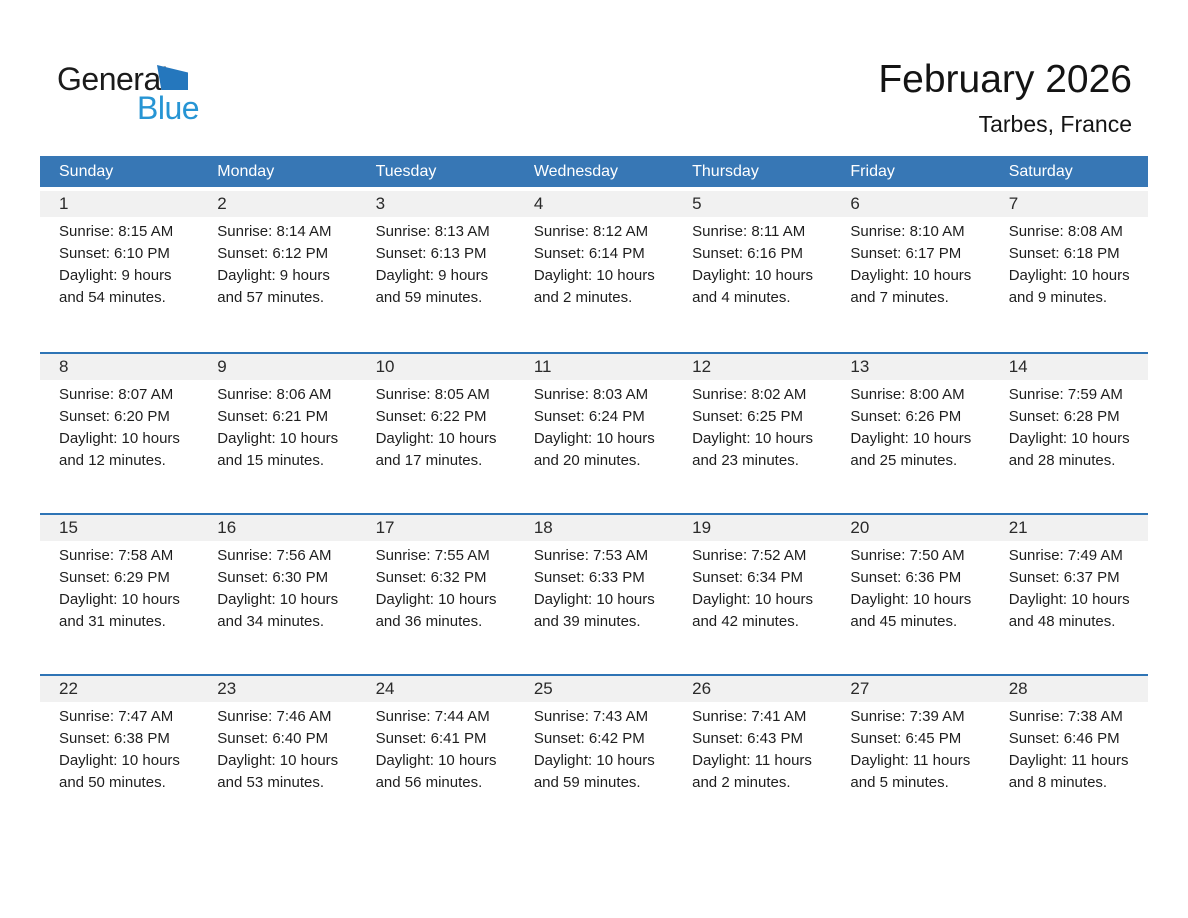  Describe the element at coordinates (860, 366) in the screenshot. I see `day-number: 13` at that location.